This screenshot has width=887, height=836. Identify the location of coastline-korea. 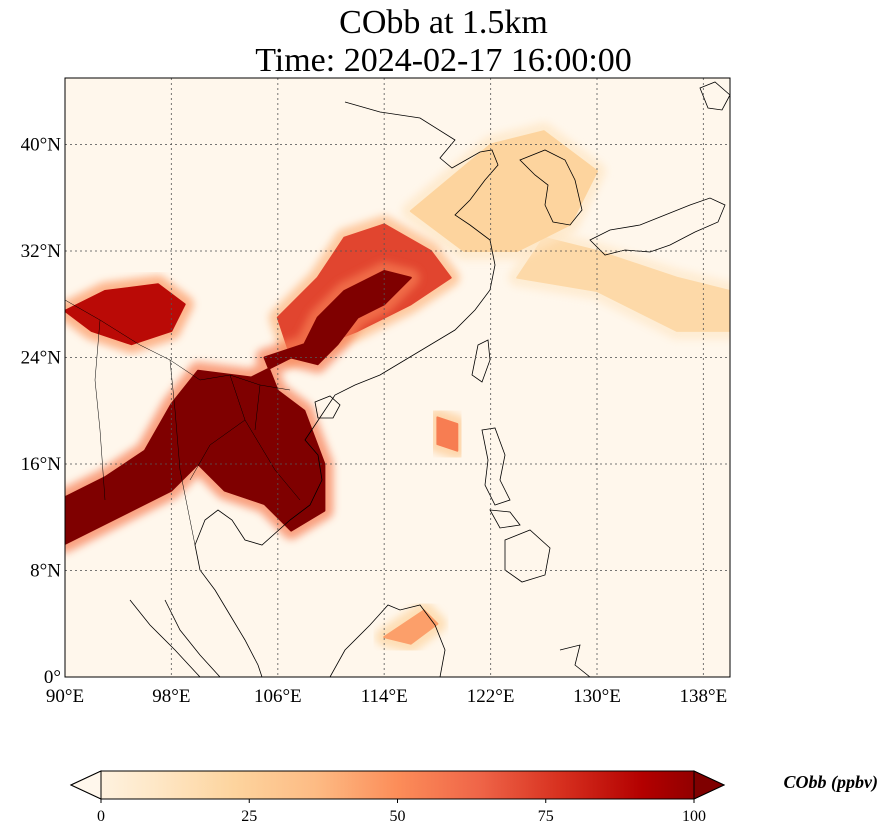
(551, 187).